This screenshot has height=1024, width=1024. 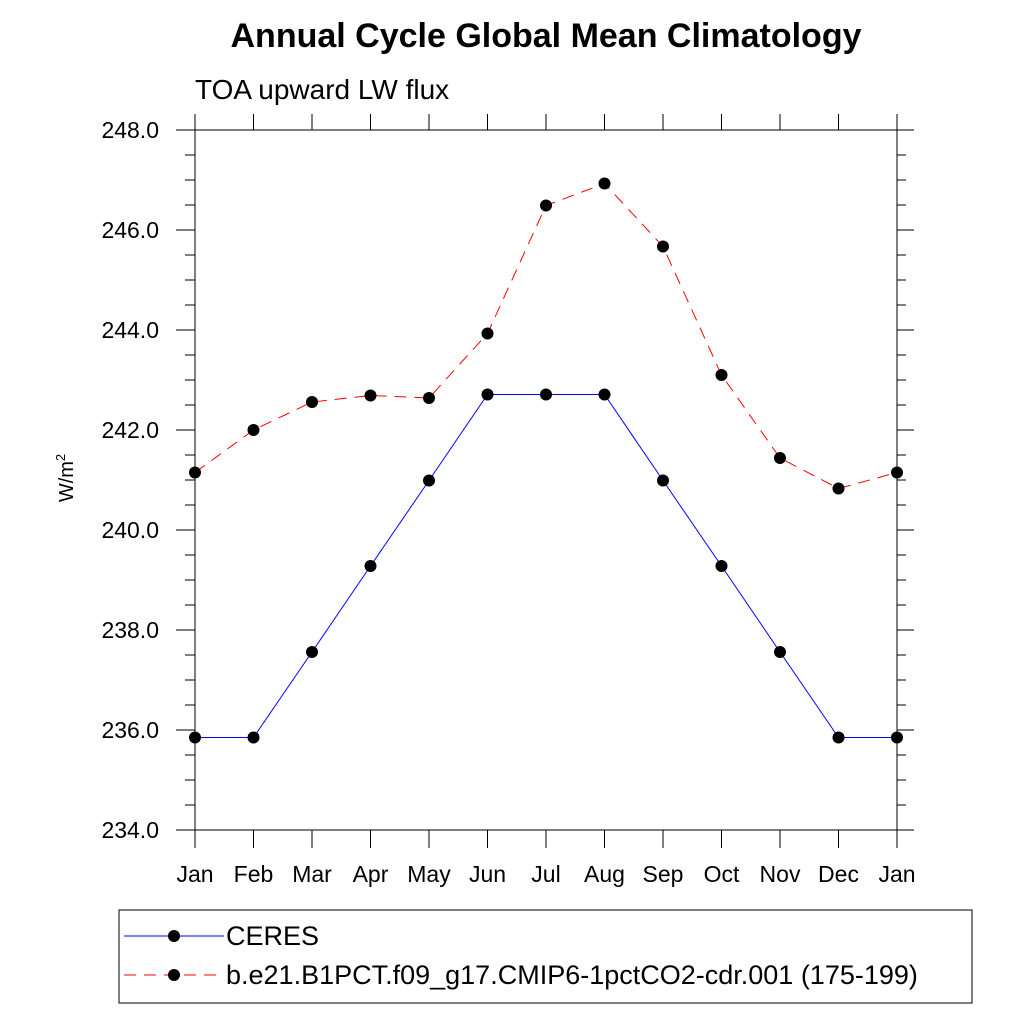 I want to click on y-axis-label: W/m2, so click(x=65, y=478).